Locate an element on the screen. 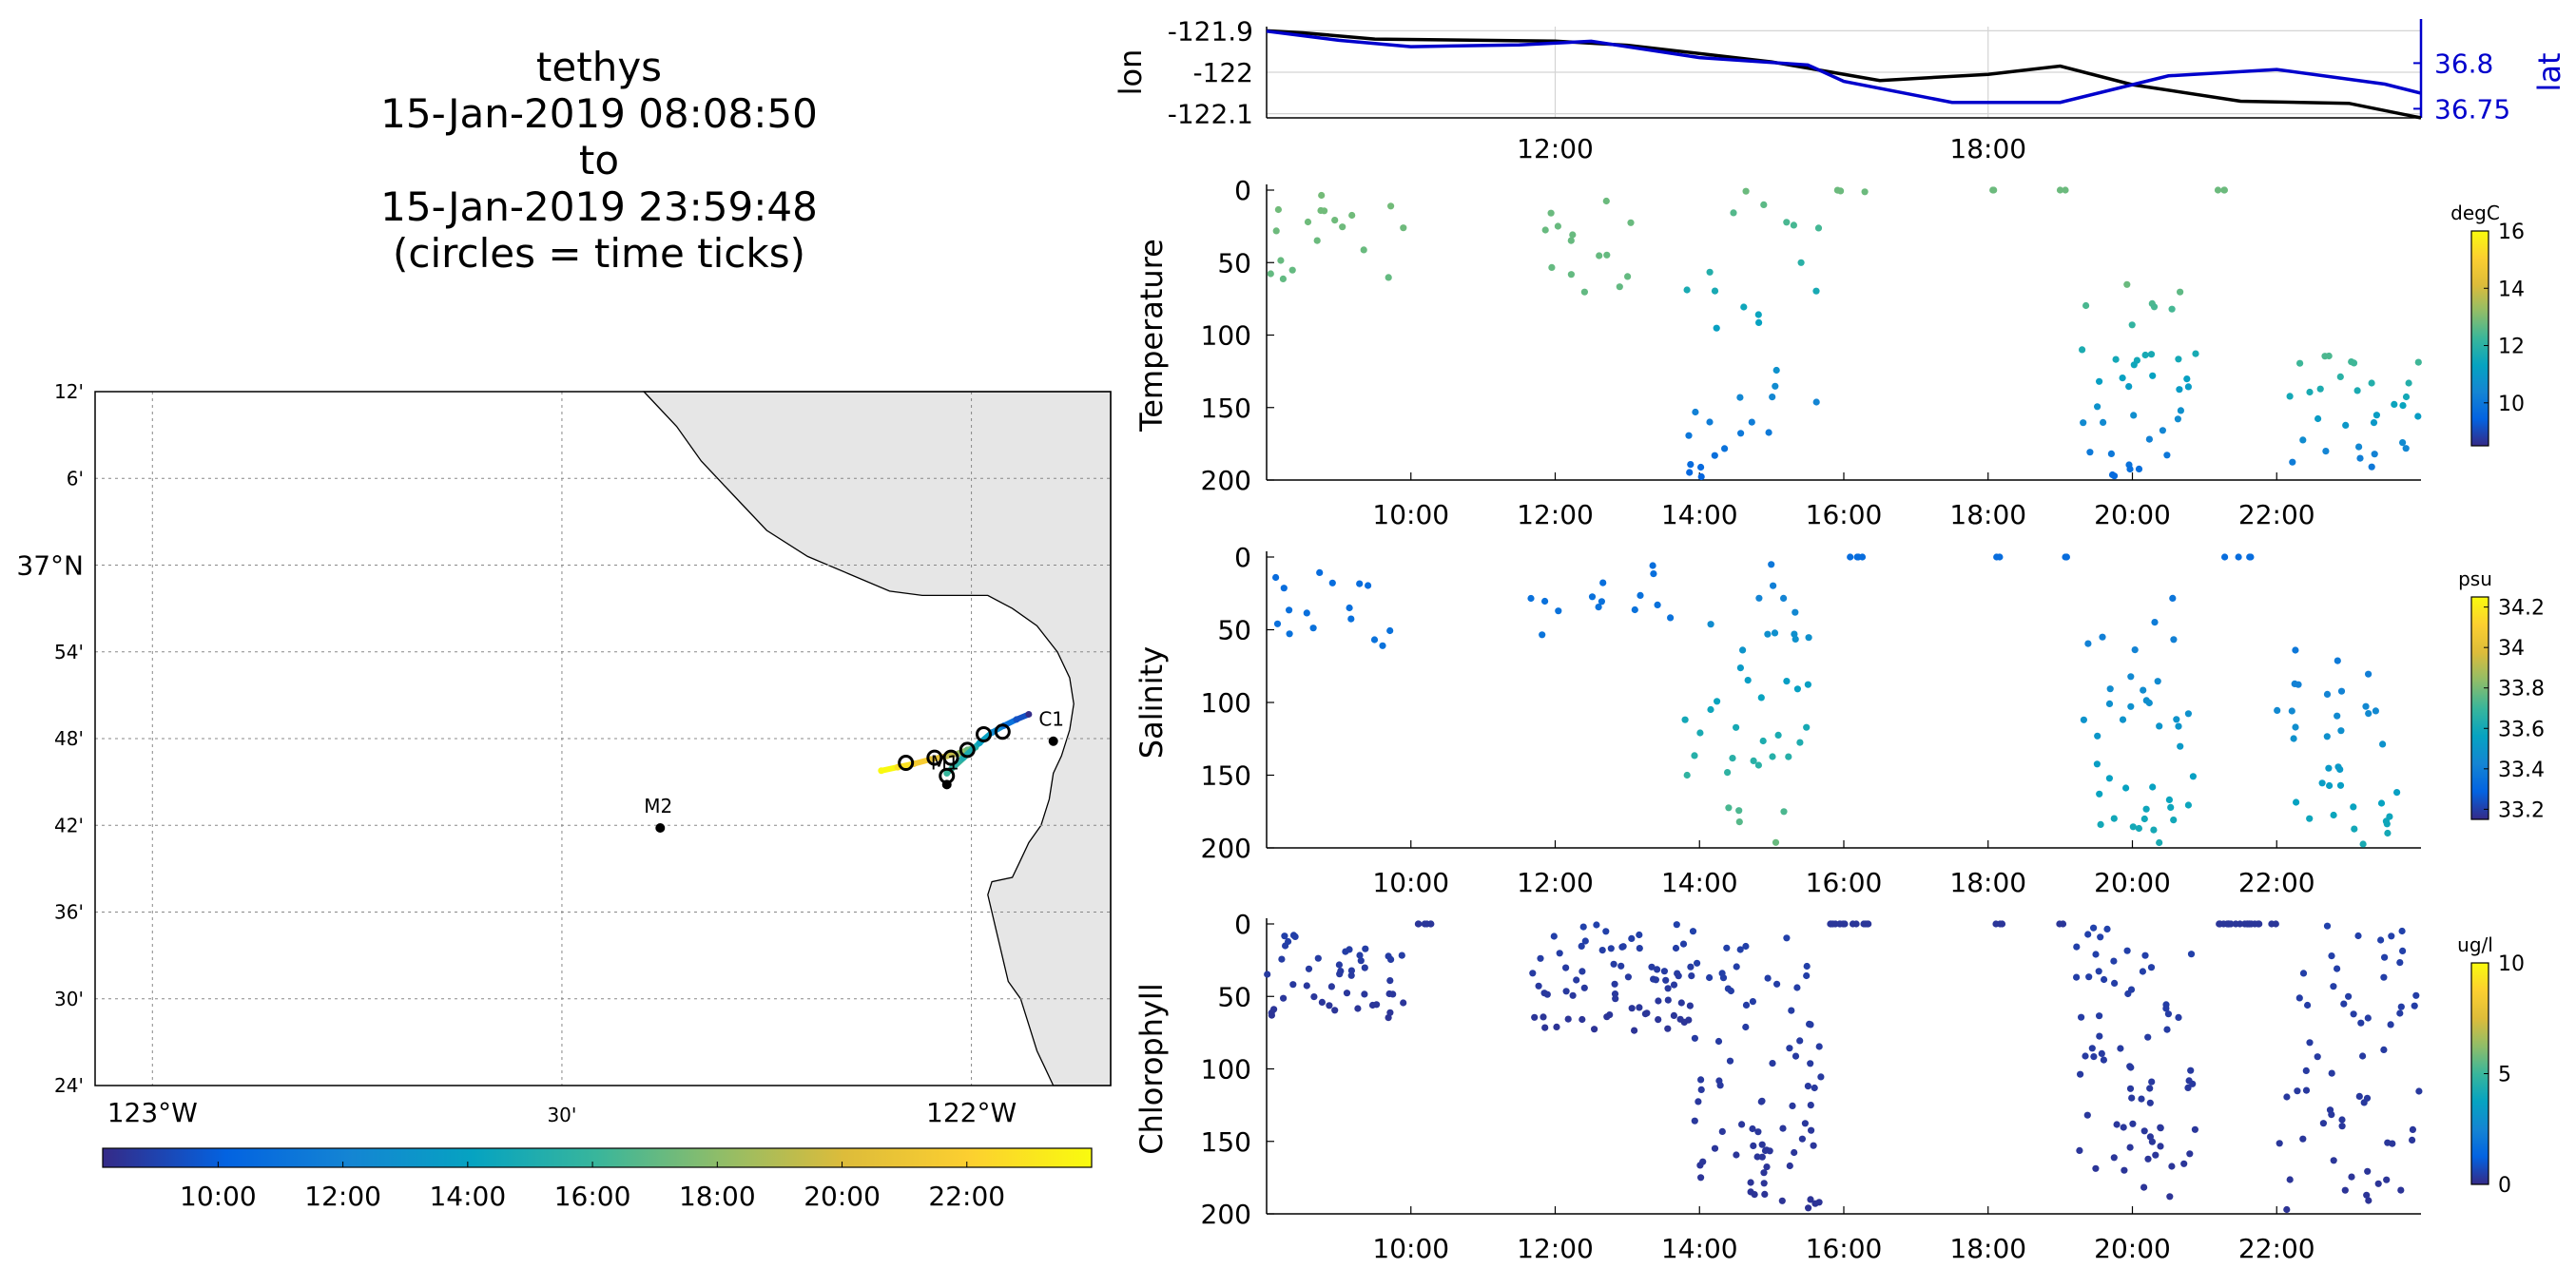 The height and width of the screenshot is (1288, 2576). salinity-x-tick-label: 18:00 is located at coordinates (1987, 883).